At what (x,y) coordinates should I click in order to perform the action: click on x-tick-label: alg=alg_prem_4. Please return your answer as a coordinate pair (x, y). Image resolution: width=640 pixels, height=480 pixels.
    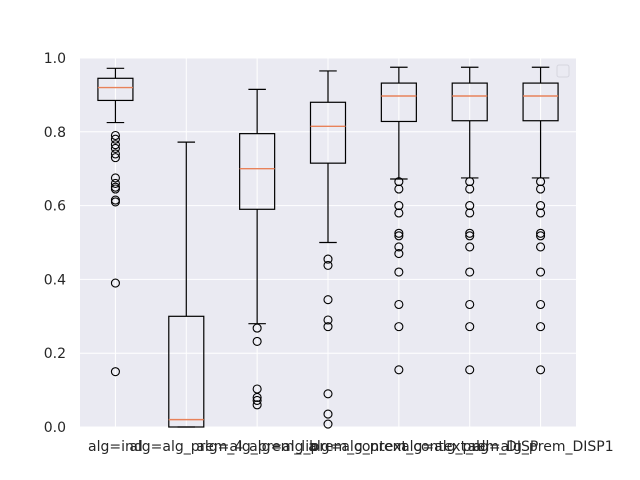
    Looking at the image, I should click on (186, 447).